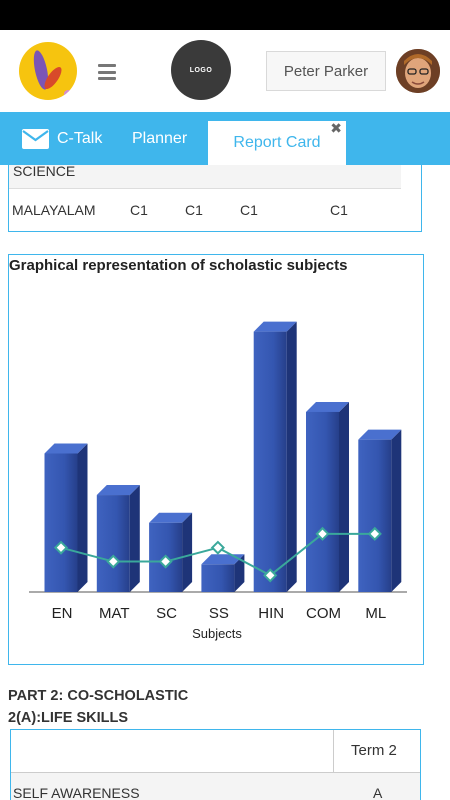  I want to click on bar-ss, so click(218, 578).